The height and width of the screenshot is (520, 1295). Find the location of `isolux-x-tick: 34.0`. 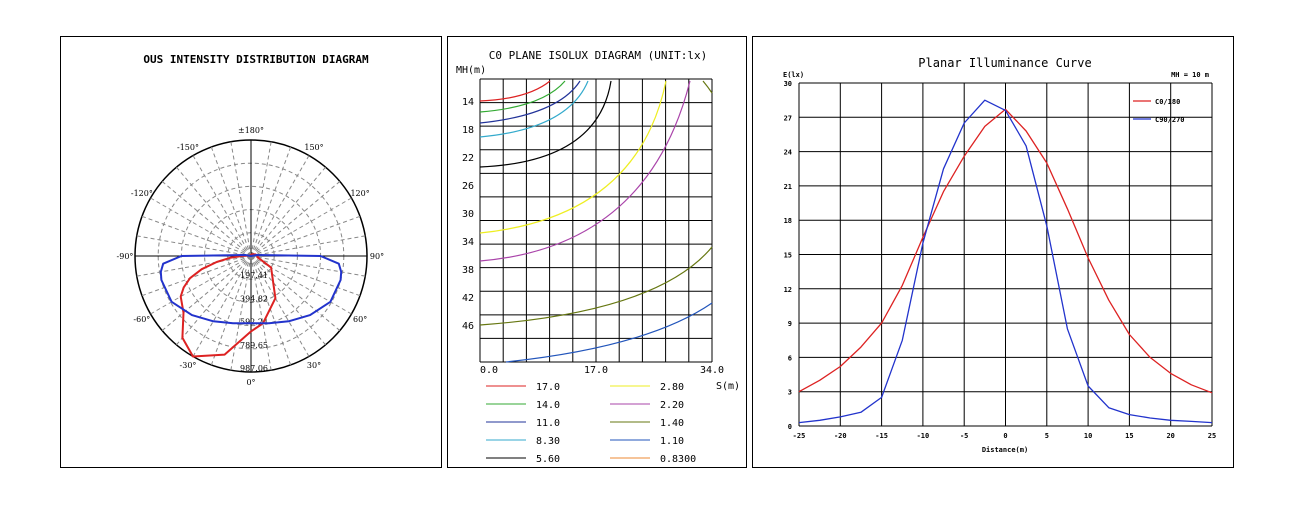

isolux-x-tick: 34.0 is located at coordinates (712, 370).